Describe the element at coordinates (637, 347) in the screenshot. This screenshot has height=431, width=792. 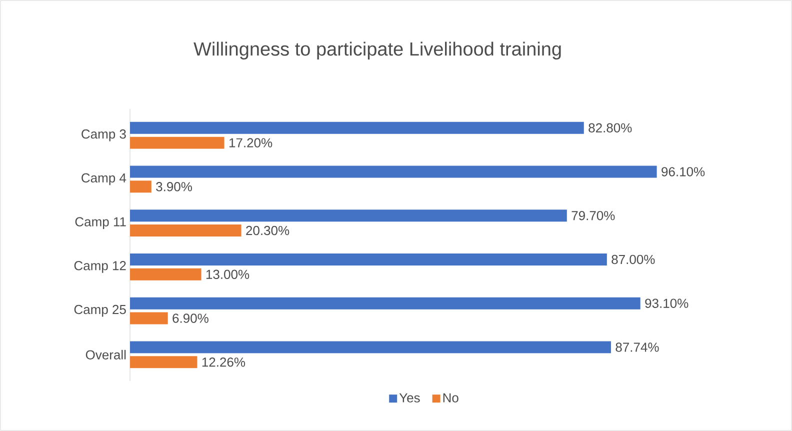
I see `data-label: 87.74%` at that location.